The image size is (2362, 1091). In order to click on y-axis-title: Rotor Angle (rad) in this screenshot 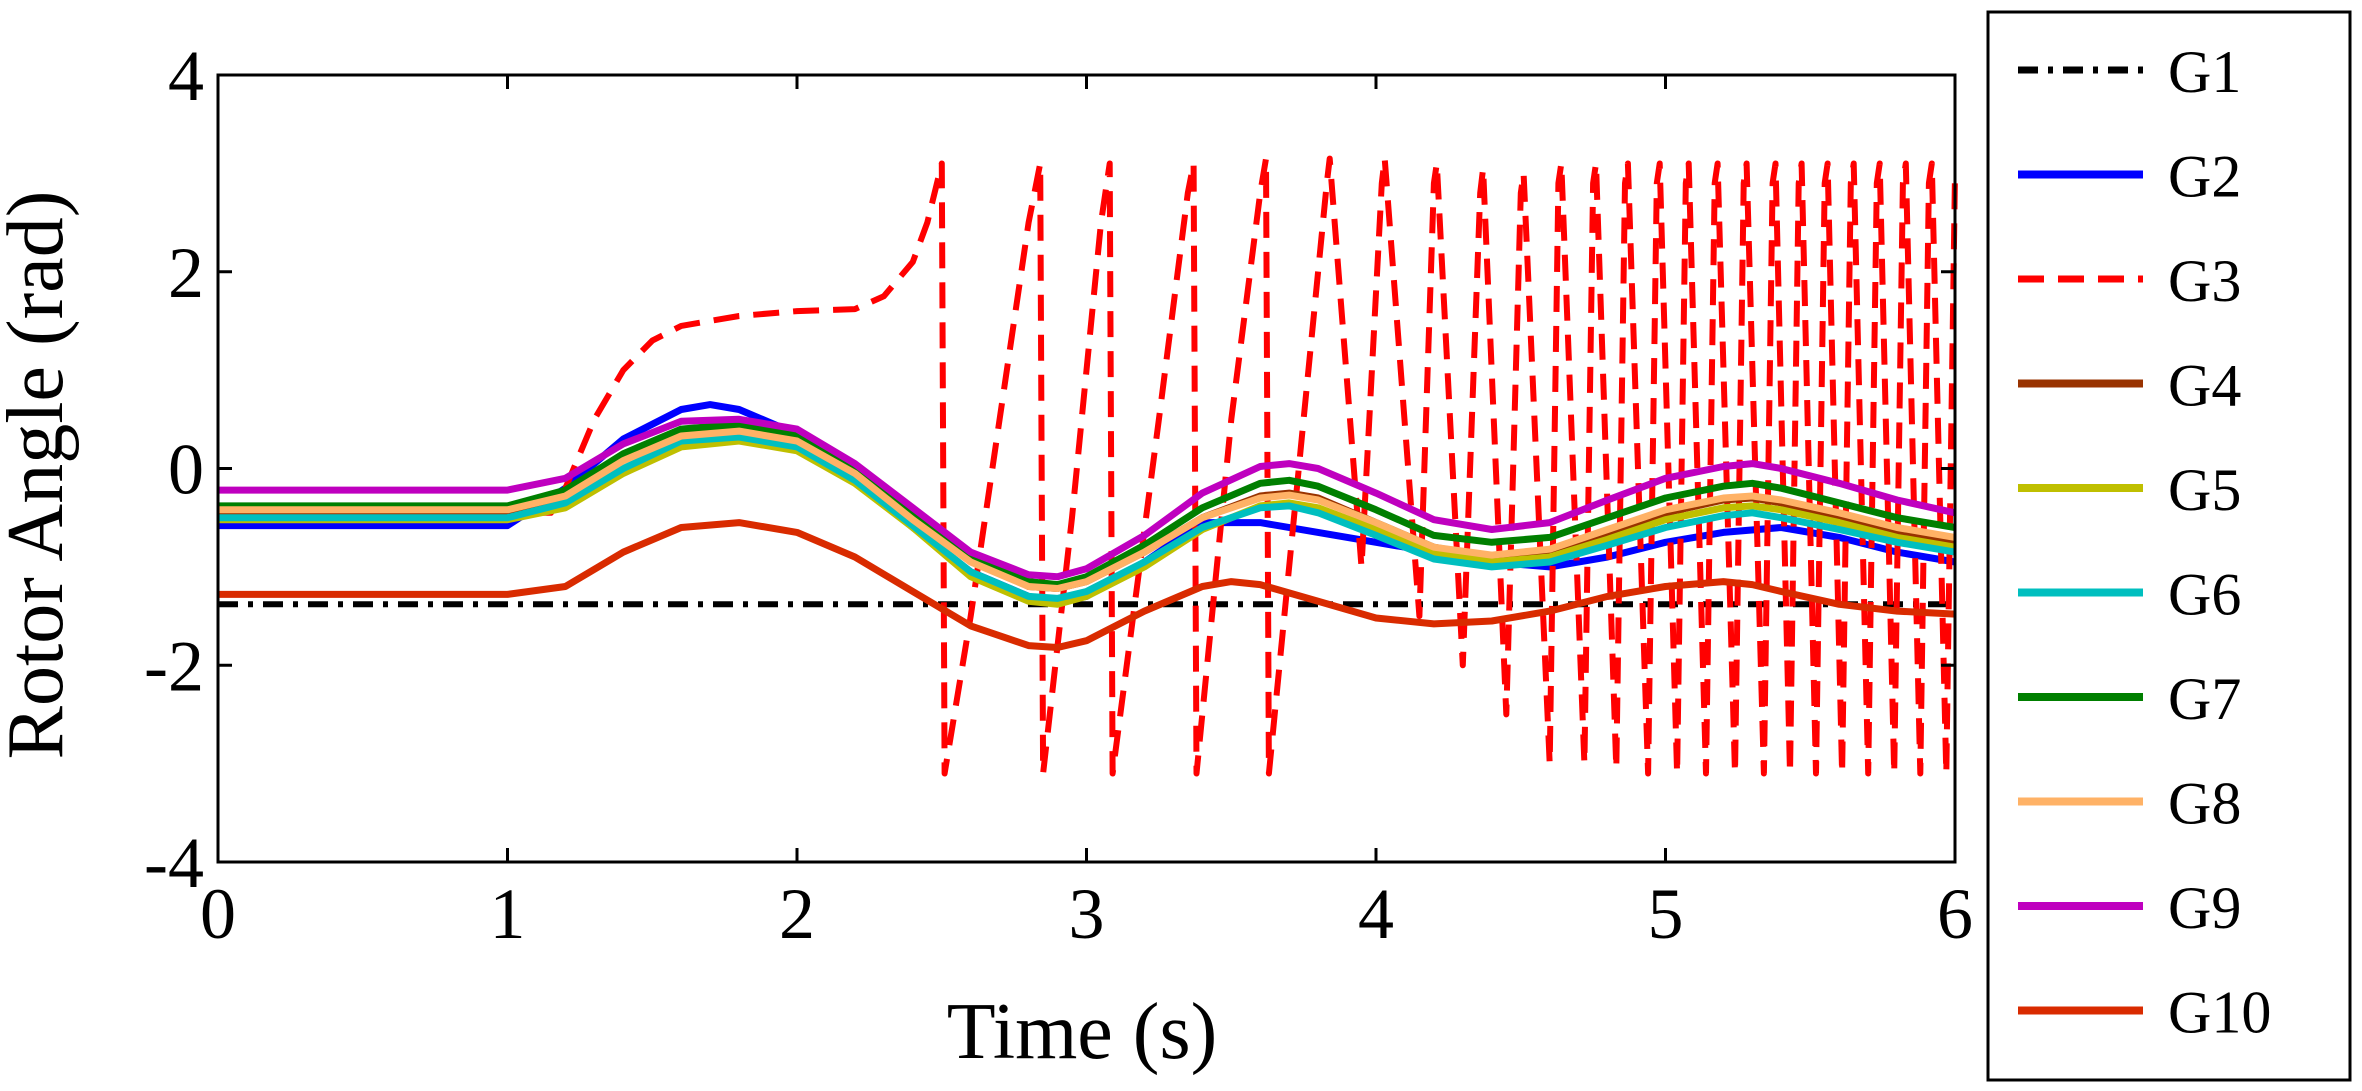, I will do `click(40, 475)`.